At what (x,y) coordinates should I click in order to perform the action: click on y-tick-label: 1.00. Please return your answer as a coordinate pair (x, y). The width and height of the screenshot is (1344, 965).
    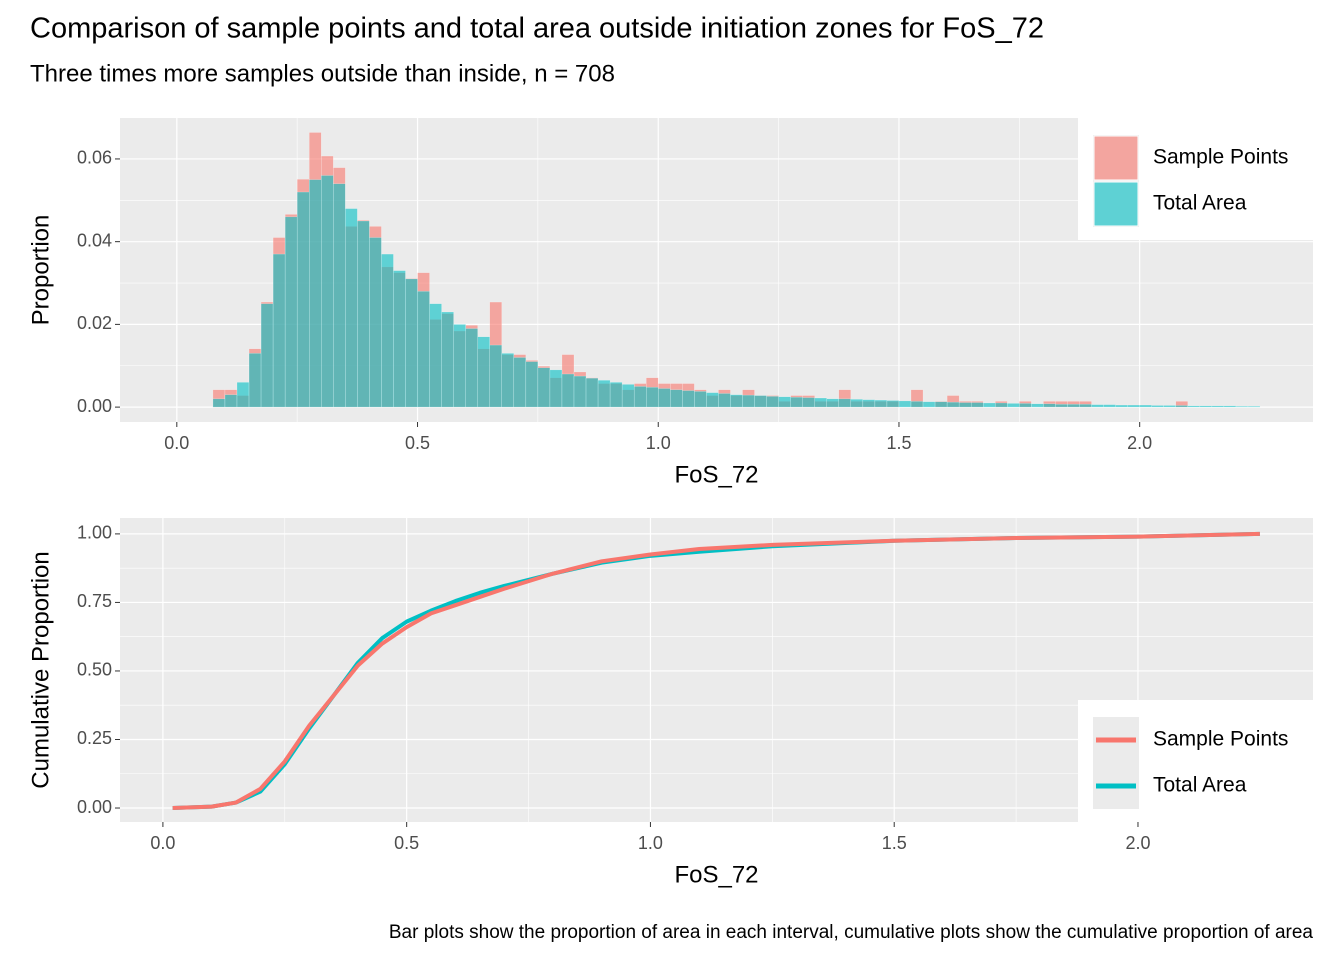
    Looking at the image, I should click on (94, 533).